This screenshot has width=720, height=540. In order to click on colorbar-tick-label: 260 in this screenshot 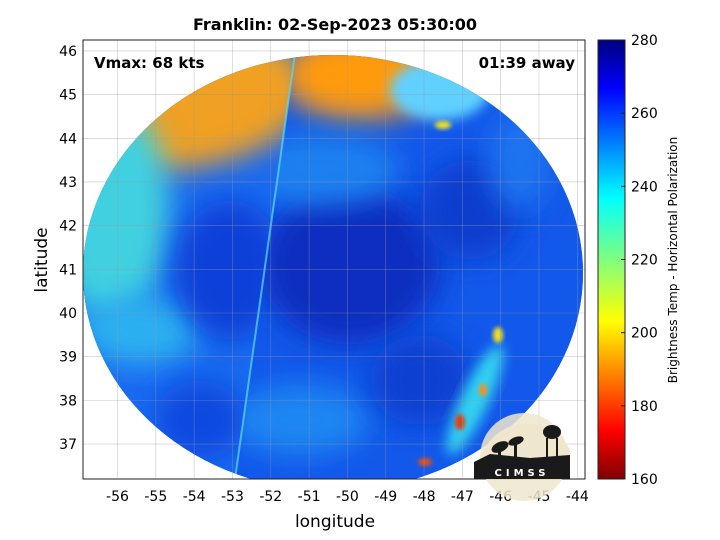, I will do `click(644, 114)`.